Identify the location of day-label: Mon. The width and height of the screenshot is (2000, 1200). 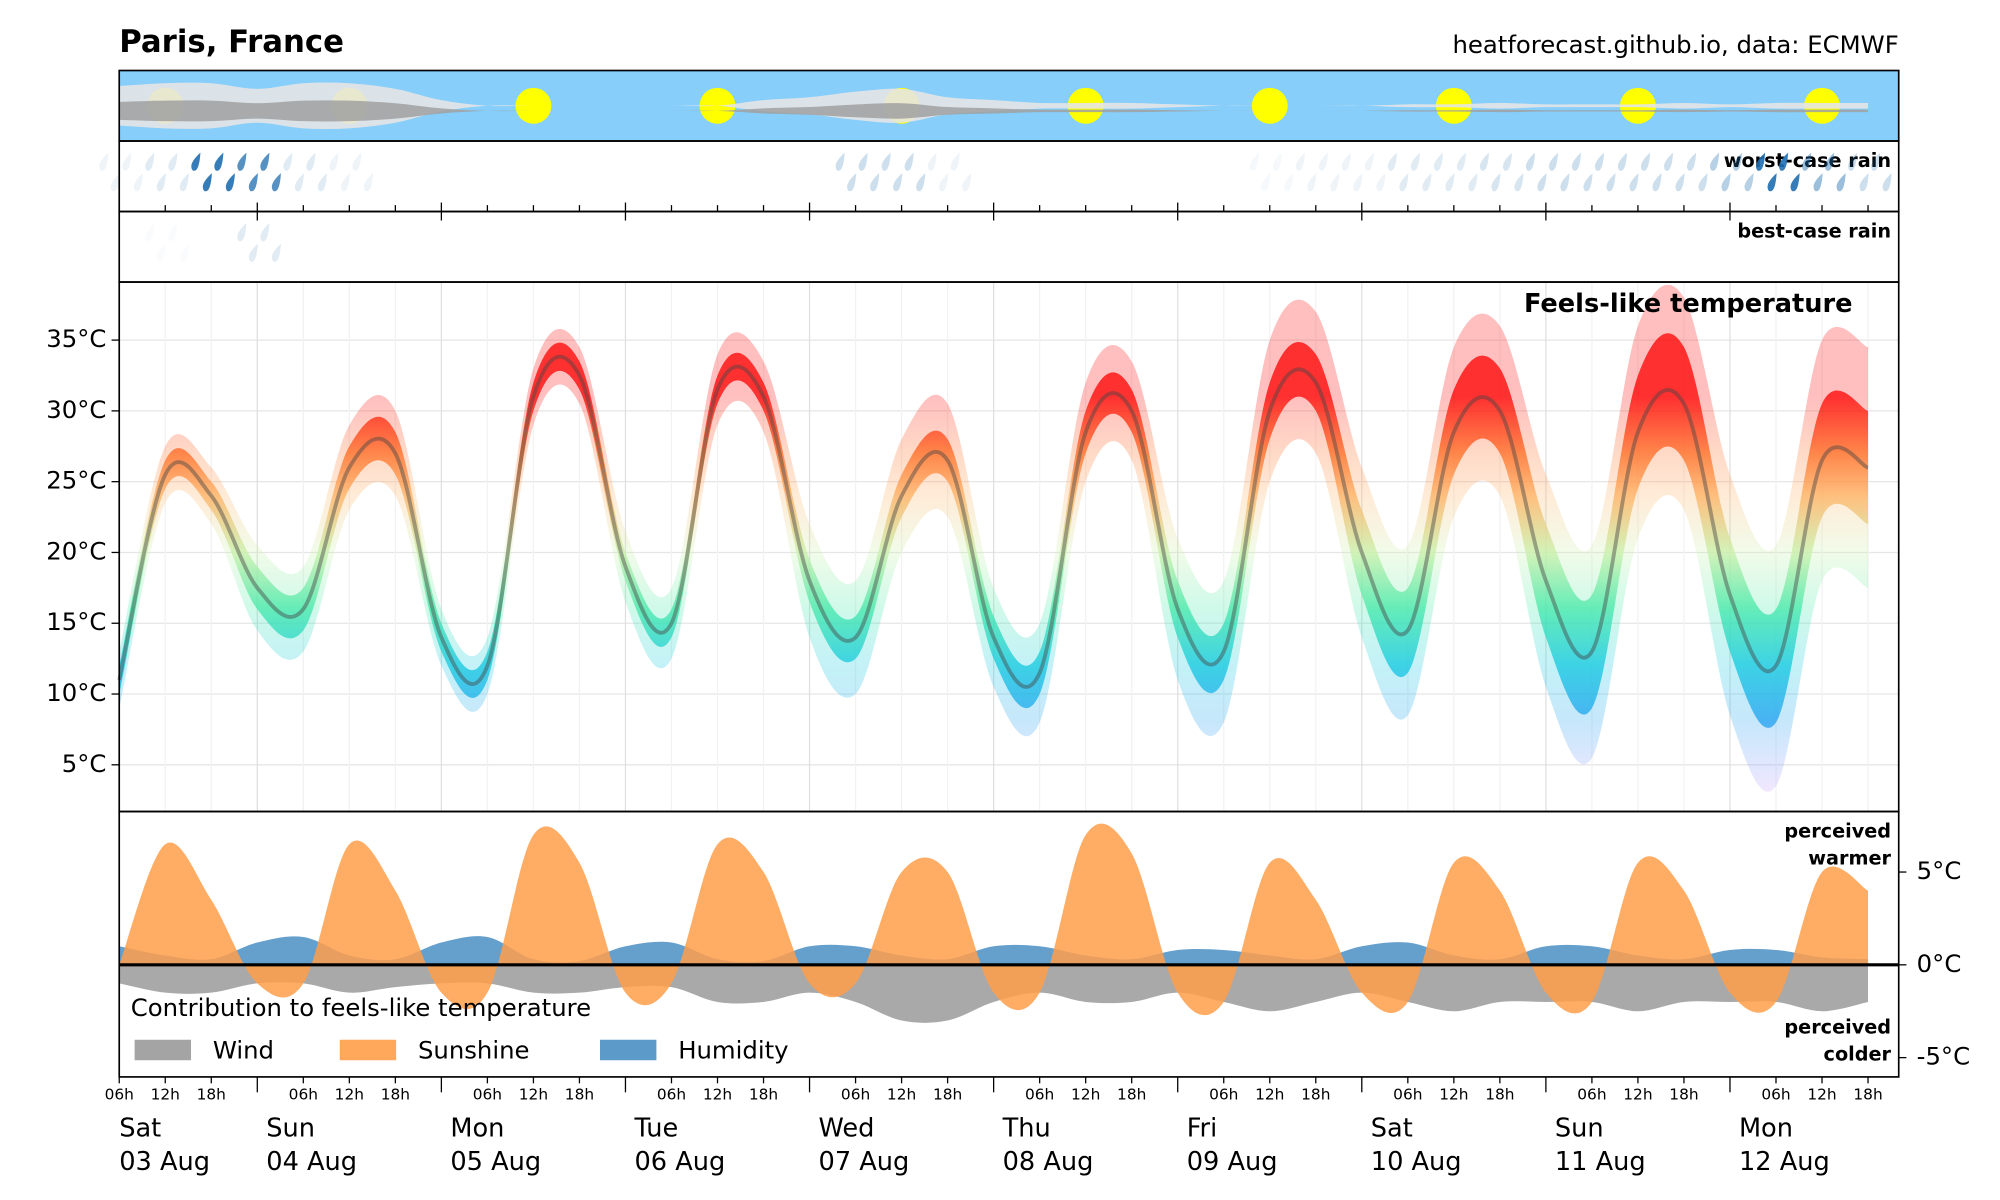
(1766, 1128).